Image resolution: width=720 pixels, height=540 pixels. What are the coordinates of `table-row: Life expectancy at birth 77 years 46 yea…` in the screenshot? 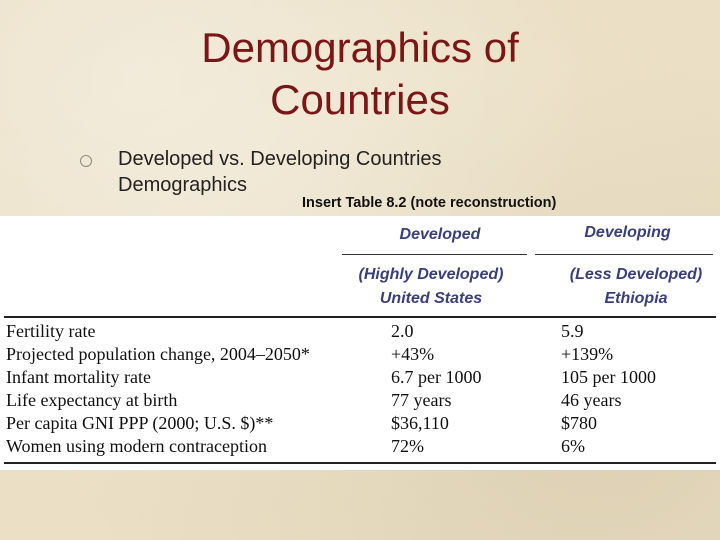 It's located at (360, 400).